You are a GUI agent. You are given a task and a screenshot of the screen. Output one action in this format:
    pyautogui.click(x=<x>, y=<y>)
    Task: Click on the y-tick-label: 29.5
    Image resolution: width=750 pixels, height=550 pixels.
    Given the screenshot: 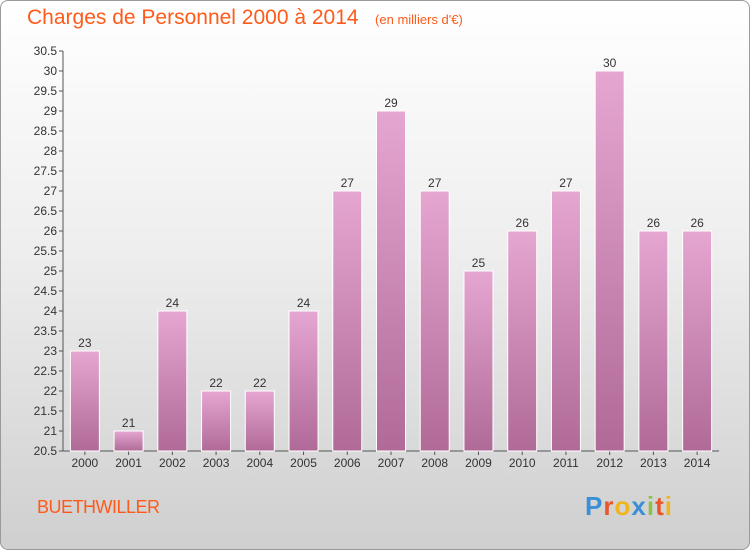 What is the action you would take?
    pyautogui.click(x=46, y=91)
    